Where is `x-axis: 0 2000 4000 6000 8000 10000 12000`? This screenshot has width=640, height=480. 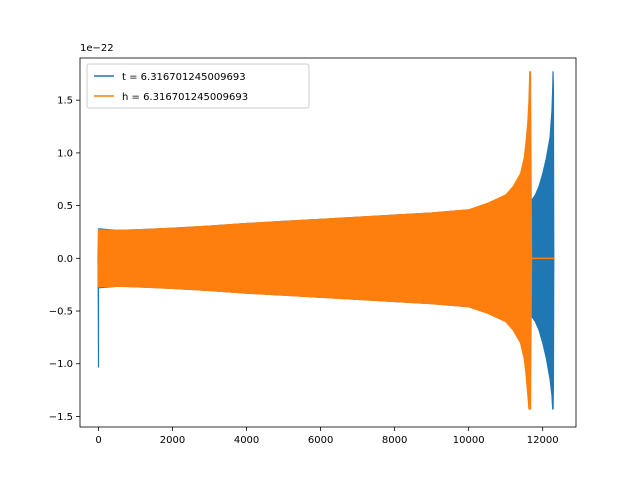
x-axis: 0 2000 4000 6000 8000 10000 12000 is located at coordinates (327, 436).